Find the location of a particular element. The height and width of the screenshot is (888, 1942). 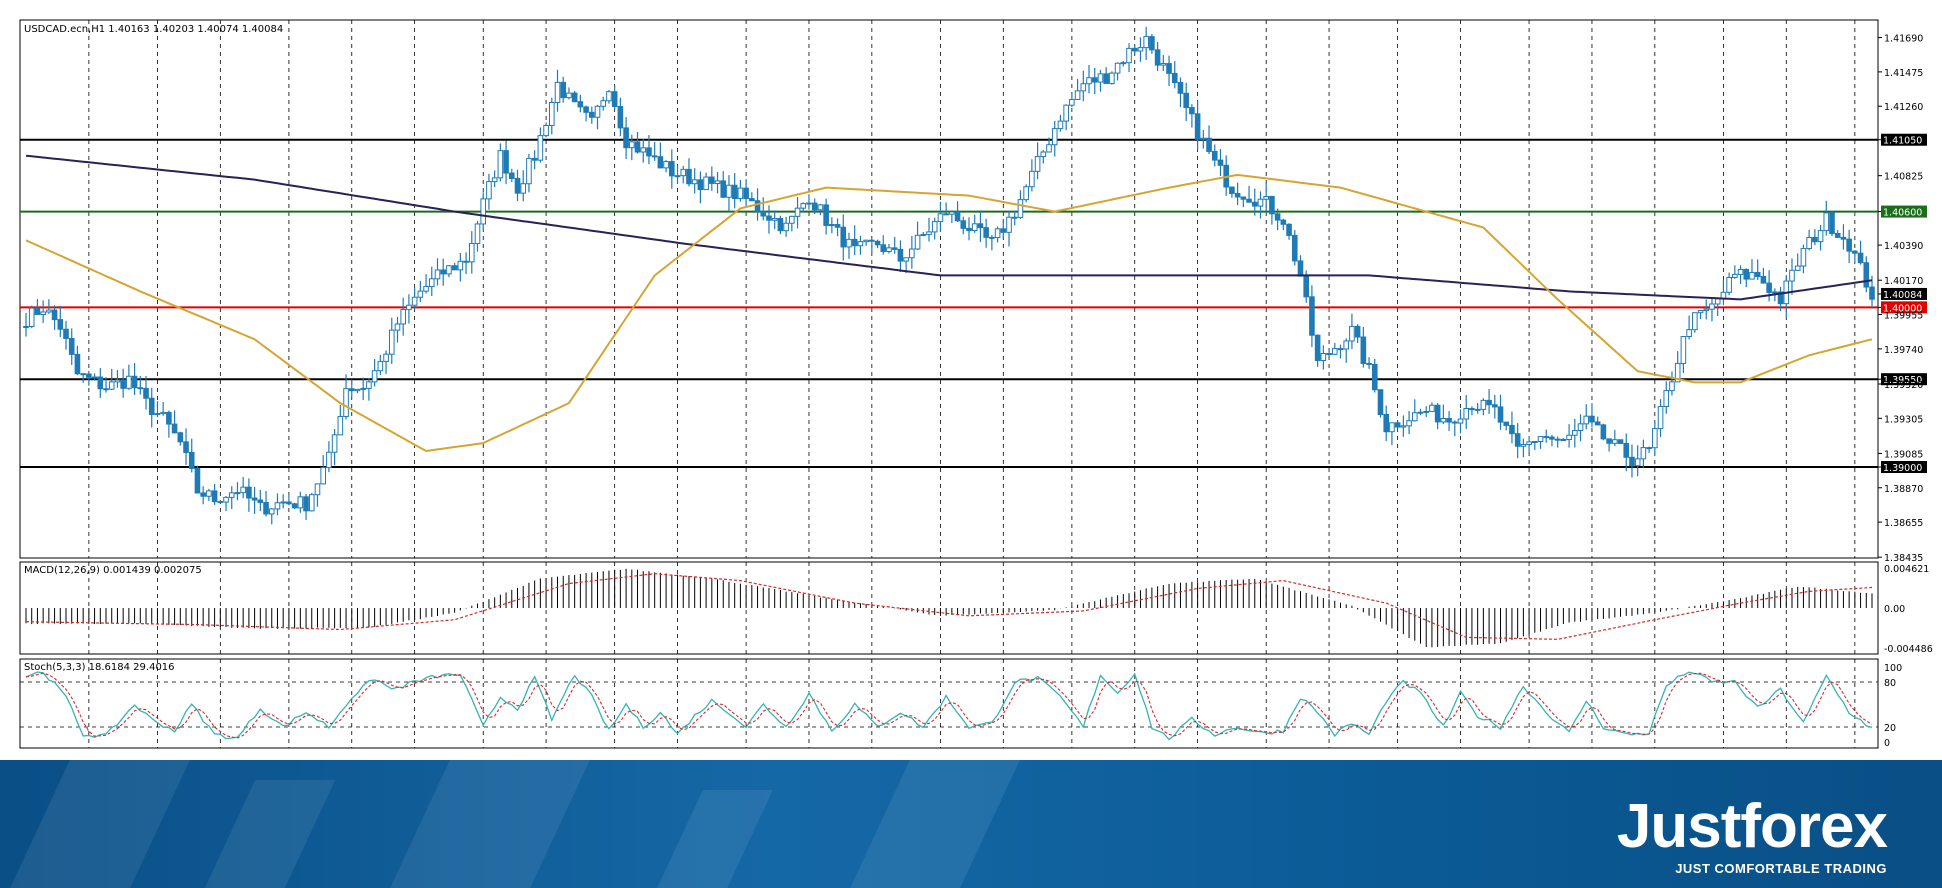

brand-logo: Justforex JUST COMFORTABLE TRADING is located at coordinates (1752, 836).